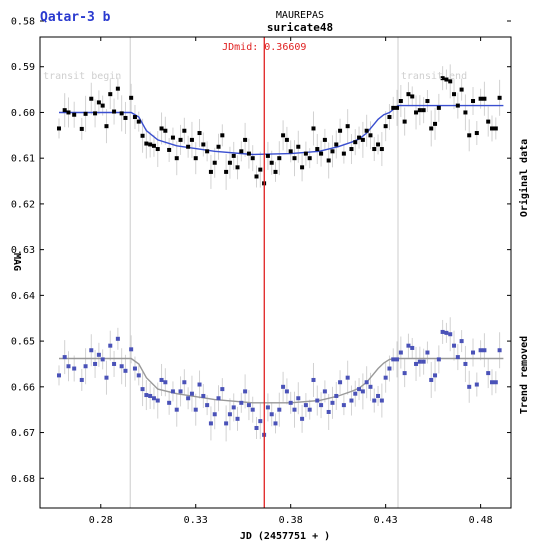 The height and width of the screenshot is (545, 549). I want to click on x-tick-label: 0.48, so click(481, 520).